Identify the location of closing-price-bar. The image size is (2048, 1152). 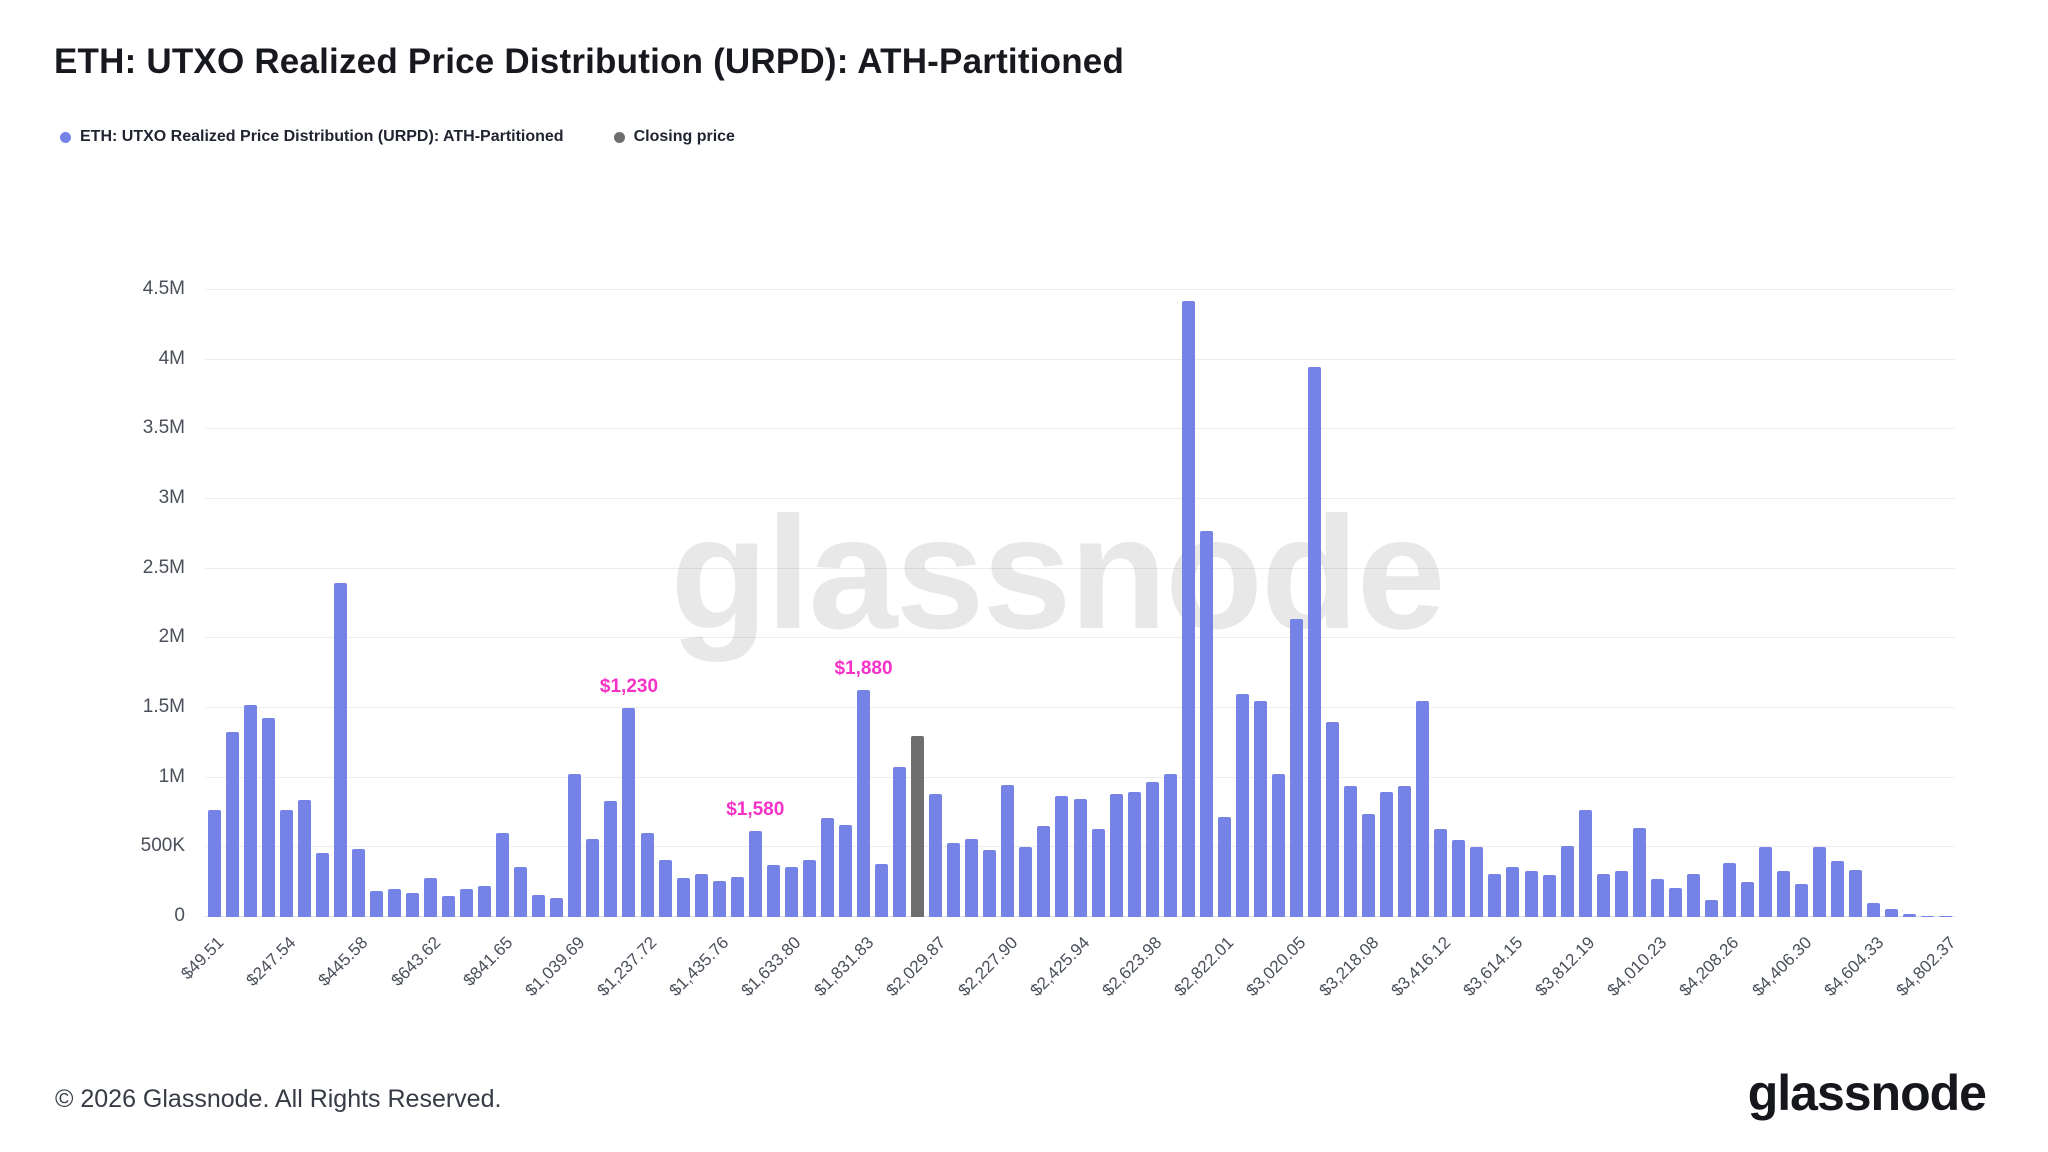
(918, 826).